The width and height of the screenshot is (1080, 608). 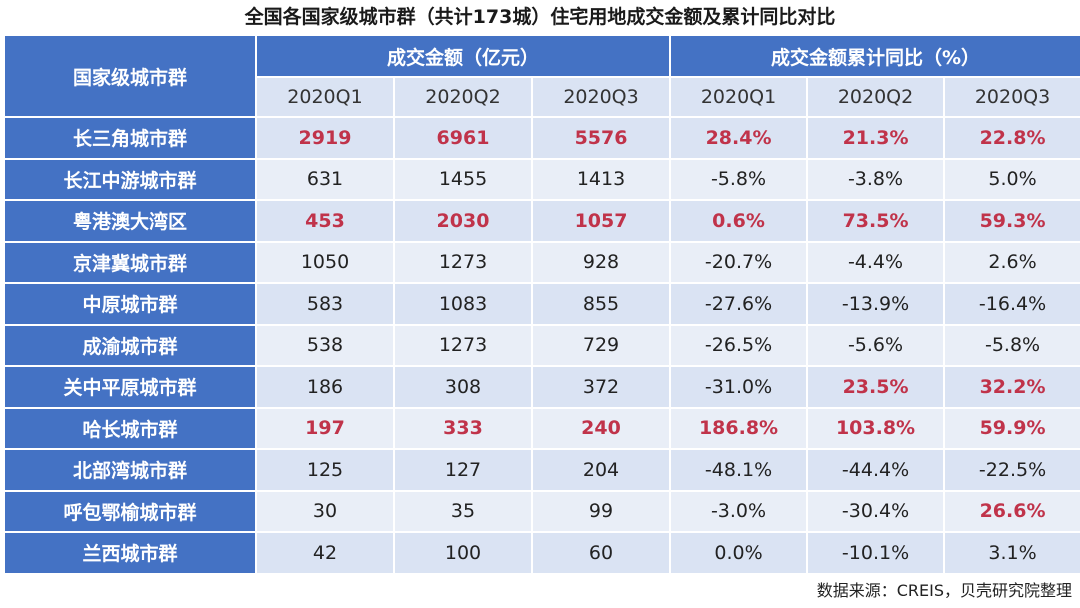 I want to click on amount-group-header: 成交金额（亿元）, so click(x=463, y=56).